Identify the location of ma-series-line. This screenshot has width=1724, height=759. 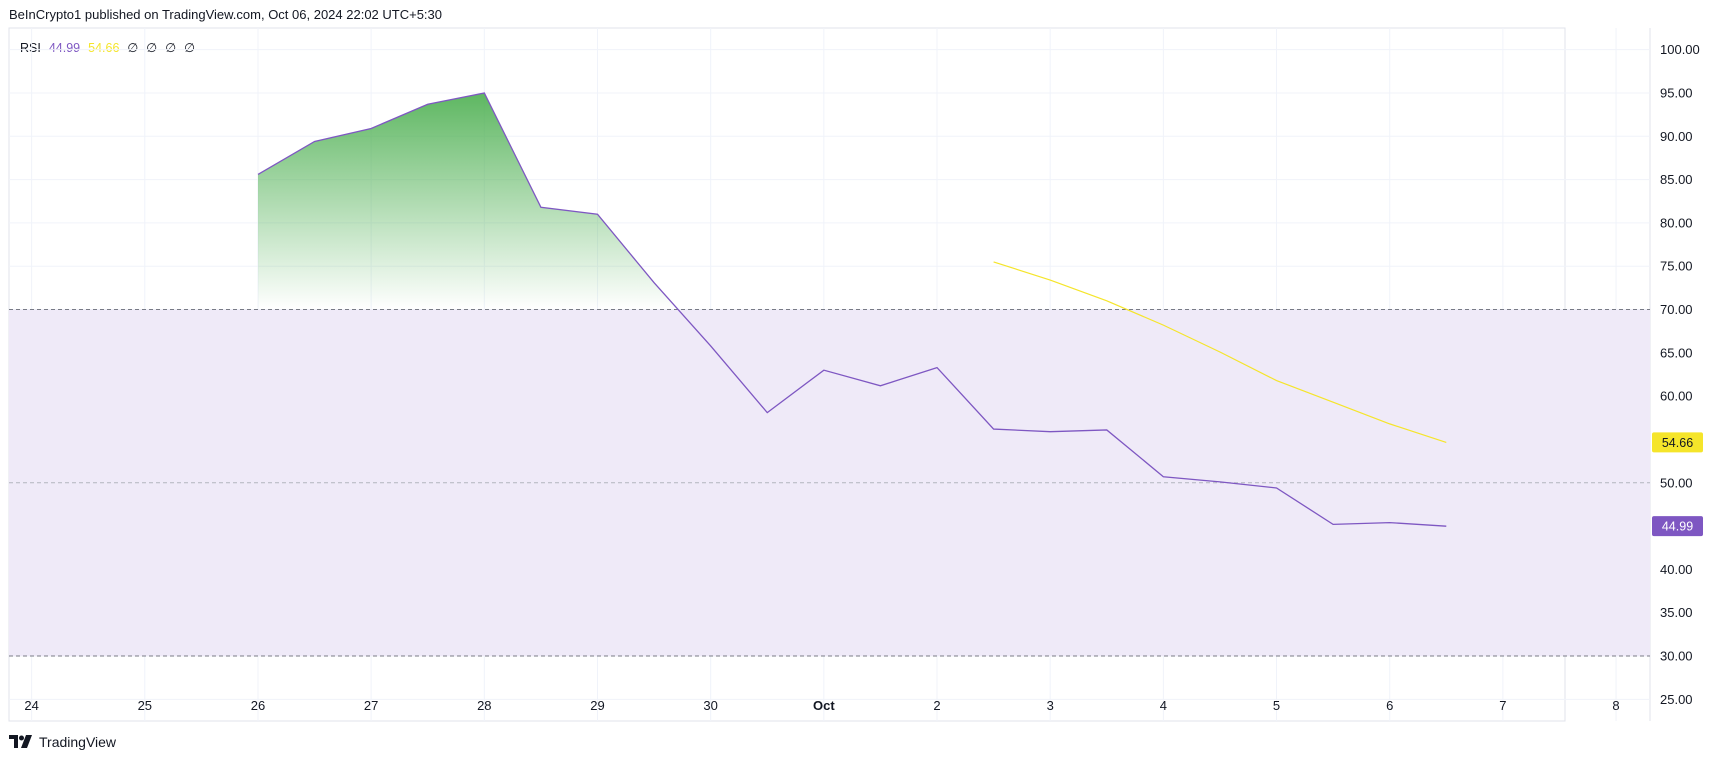
(1220, 352).